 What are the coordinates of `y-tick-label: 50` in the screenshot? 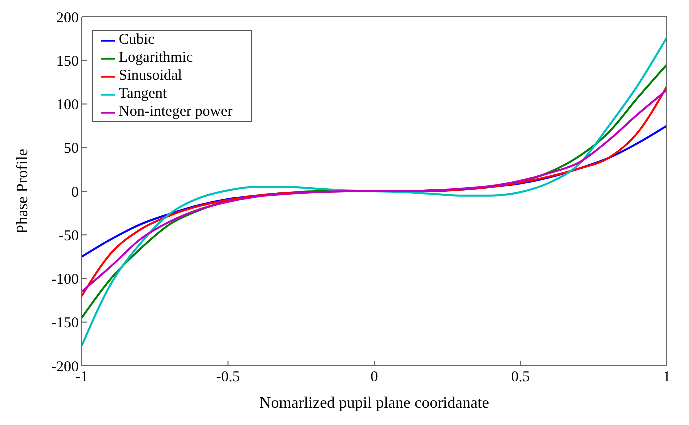 It's located at (71, 149).